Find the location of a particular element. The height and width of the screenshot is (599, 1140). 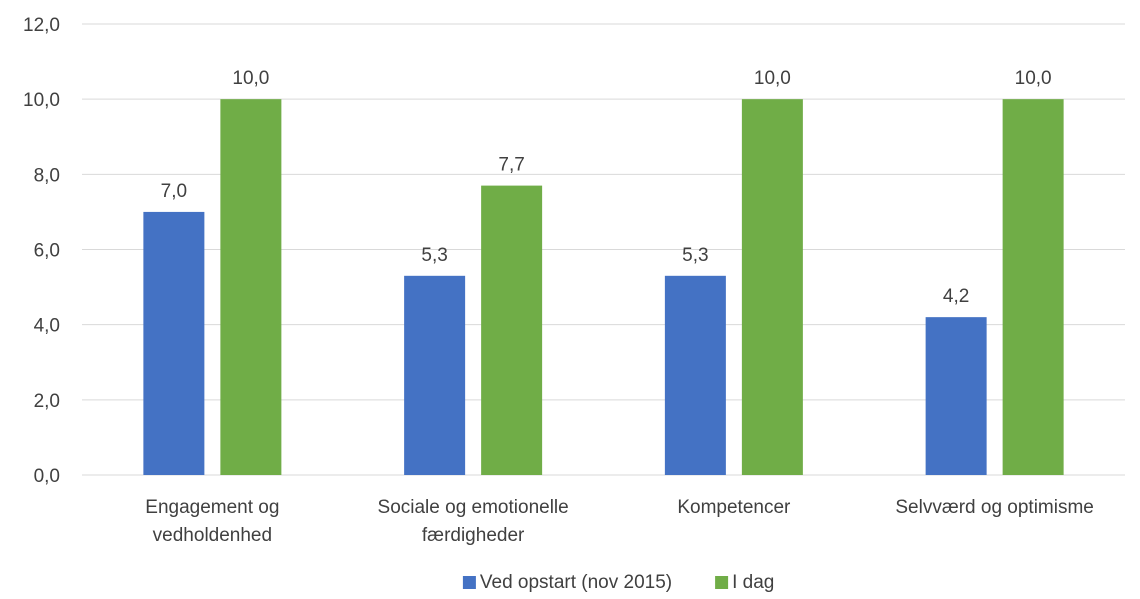

data-label: 4,2 is located at coordinates (956, 296).